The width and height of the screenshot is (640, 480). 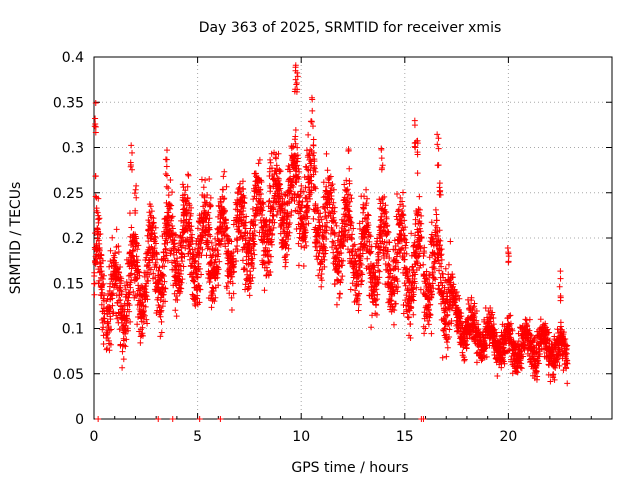 I want to click on y-tick-label: 0.4, so click(x=73, y=58).